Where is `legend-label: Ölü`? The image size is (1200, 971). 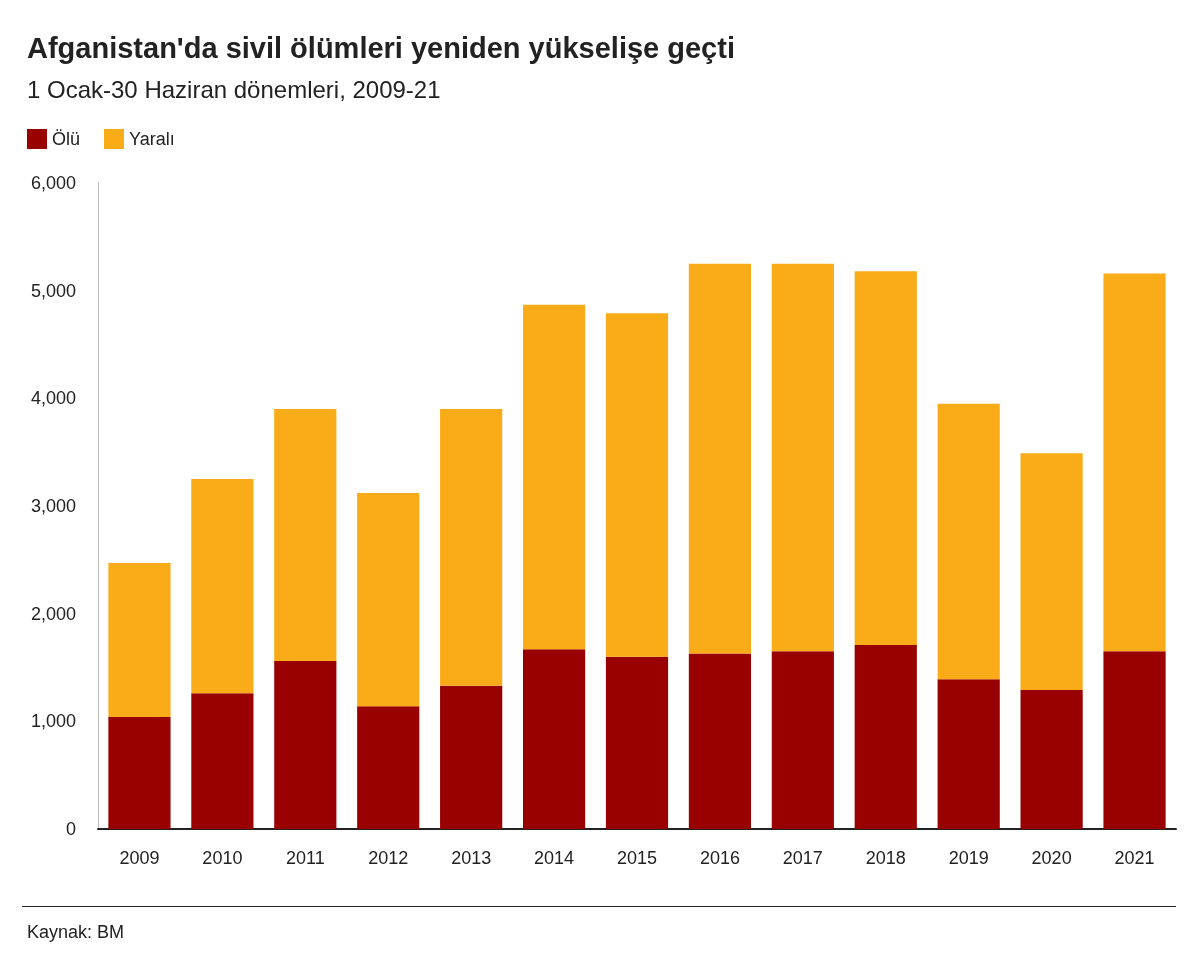
legend-label: Ölü is located at coordinates (66, 139).